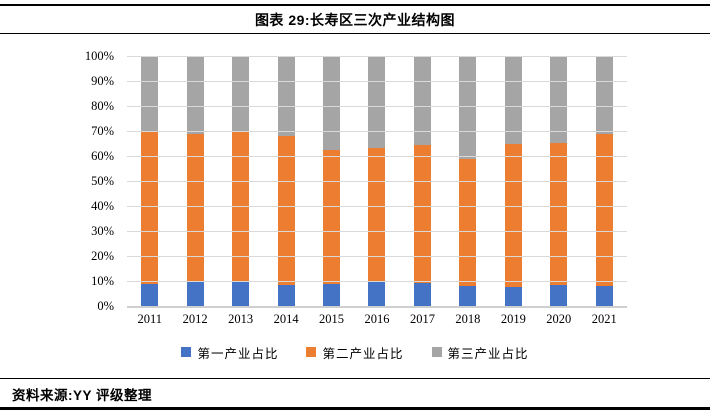  I want to click on y-tick-label: 30%, so click(102, 231).